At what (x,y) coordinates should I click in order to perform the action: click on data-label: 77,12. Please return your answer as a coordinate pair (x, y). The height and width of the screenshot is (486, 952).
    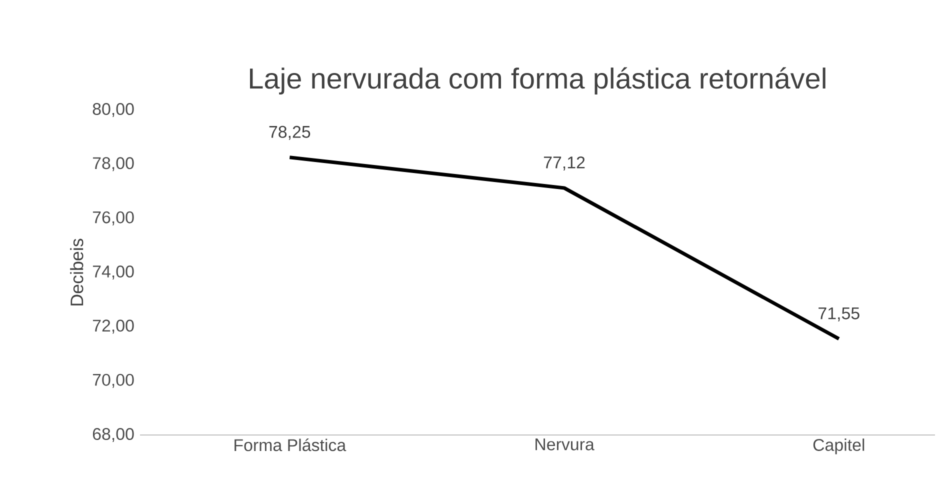
    Looking at the image, I should click on (564, 163).